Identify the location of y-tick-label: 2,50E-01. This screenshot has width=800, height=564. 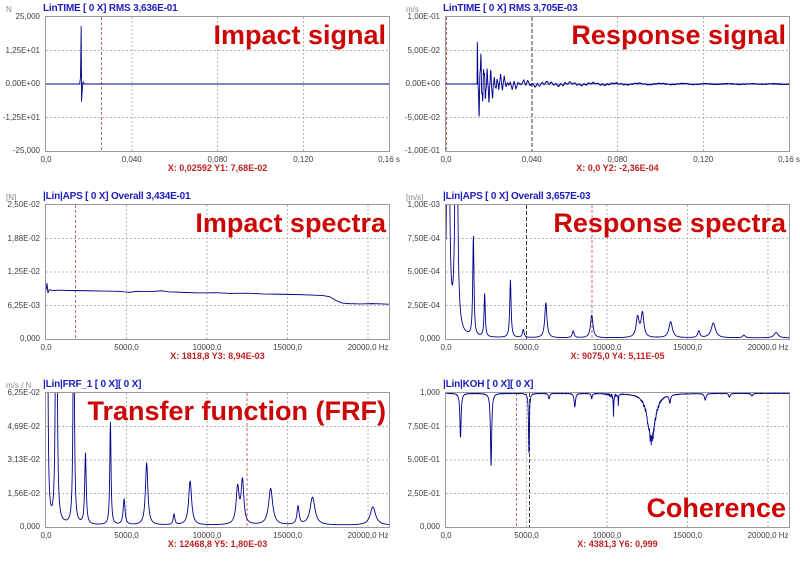
(423, 493).